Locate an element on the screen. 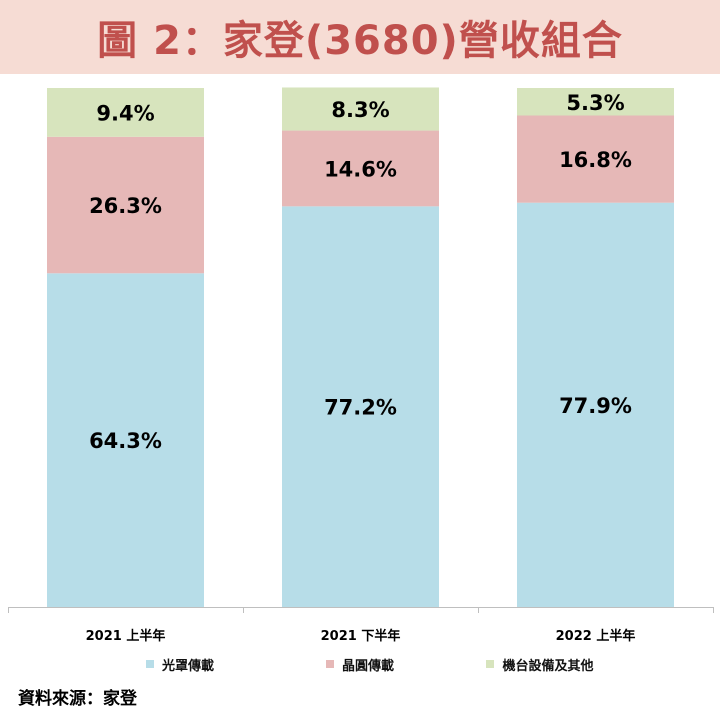 This screenshot has height=720, width=720. source-note: 資料來源：家登 is located at coordinates (77, 699).